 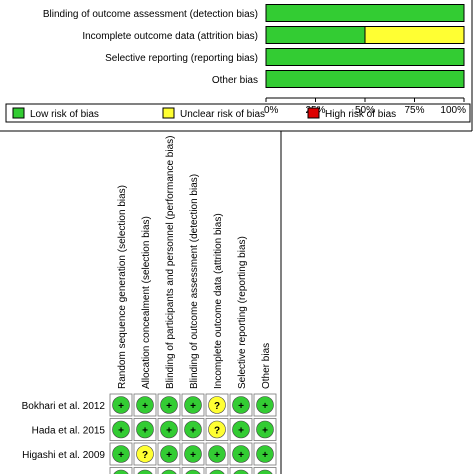 What do you see at coordinates (266, 366) in the screenshot?
I see `column-header: Other bias` at bounding box center [266, 366].